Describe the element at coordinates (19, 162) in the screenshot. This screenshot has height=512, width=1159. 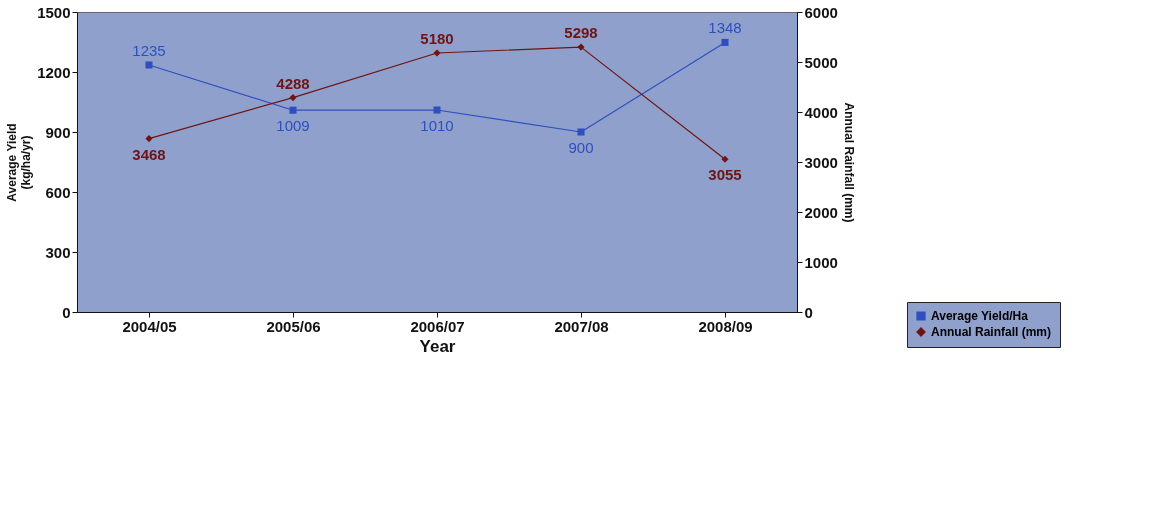
I see `y-axis-title: Average Yield (kg/ha/yr)` at that location.